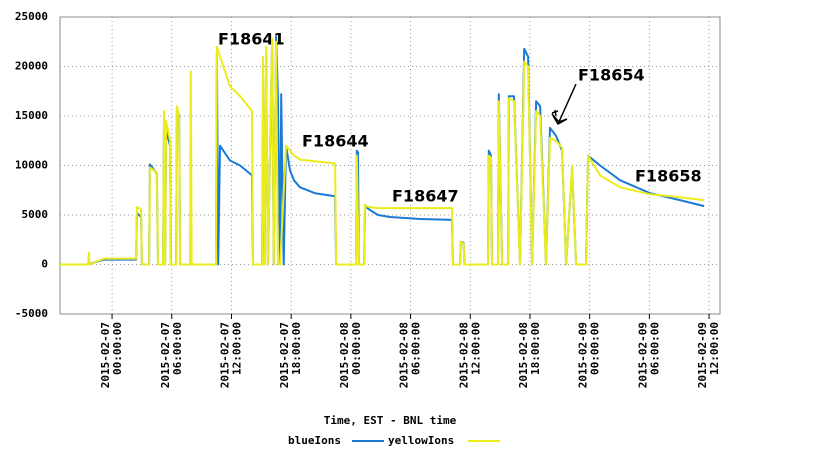 This screenshot has width=829, height=465. Describe the element at coordinates (611, 75) in the screenshot. I see `annotation: F18654` at that location.